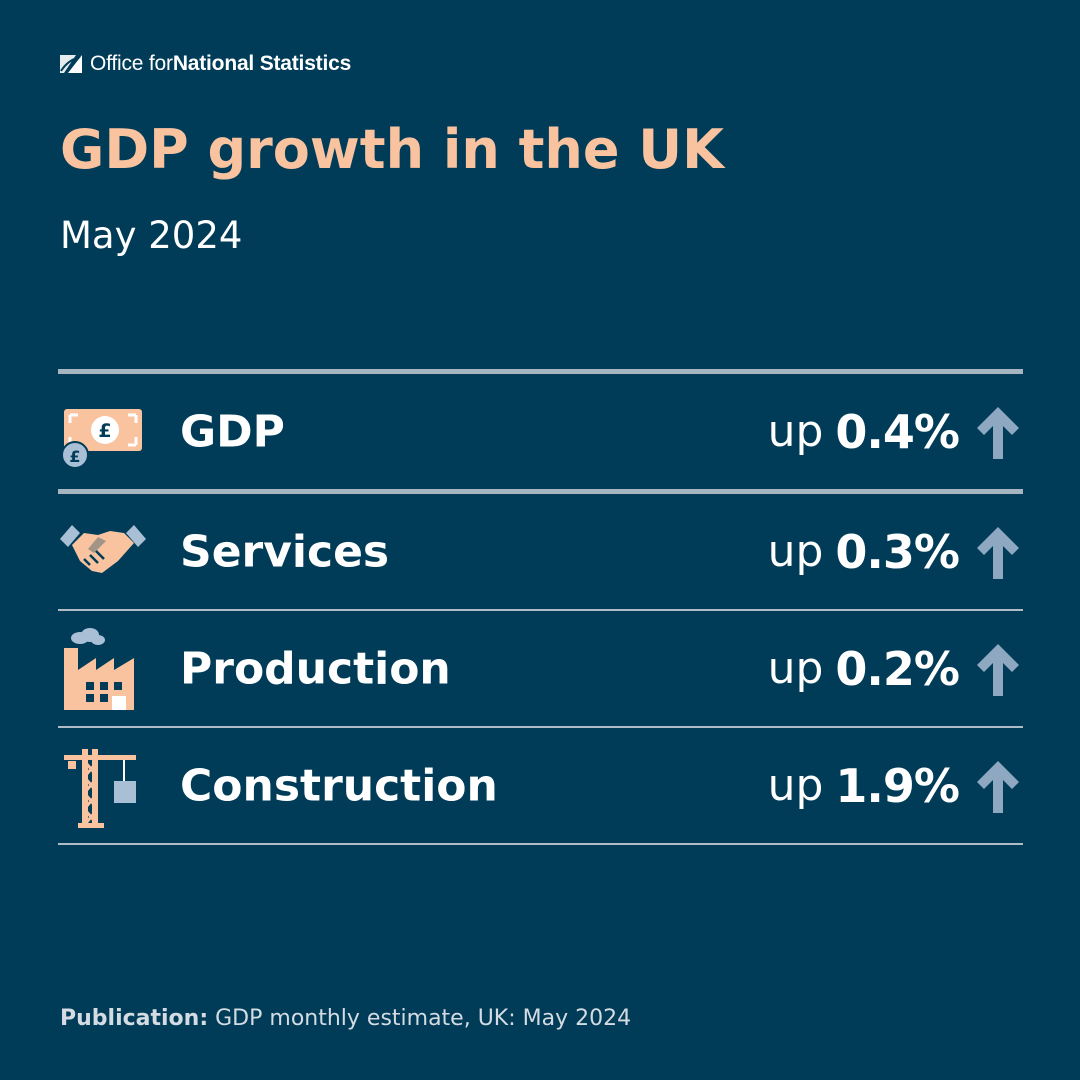 This screenshot has width=1080, height=1080. Describe the element at coordinates (99, 668) in the screenshot. I see `factory-icon` at that location.